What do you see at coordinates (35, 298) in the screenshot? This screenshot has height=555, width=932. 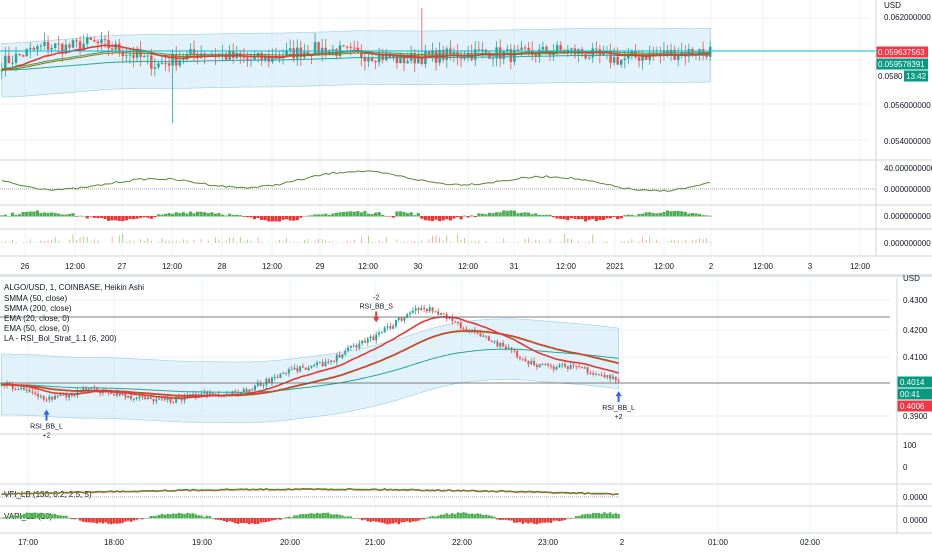 I see `legend-entry: SMMA (50, close)` at bounding box center [35, 298].